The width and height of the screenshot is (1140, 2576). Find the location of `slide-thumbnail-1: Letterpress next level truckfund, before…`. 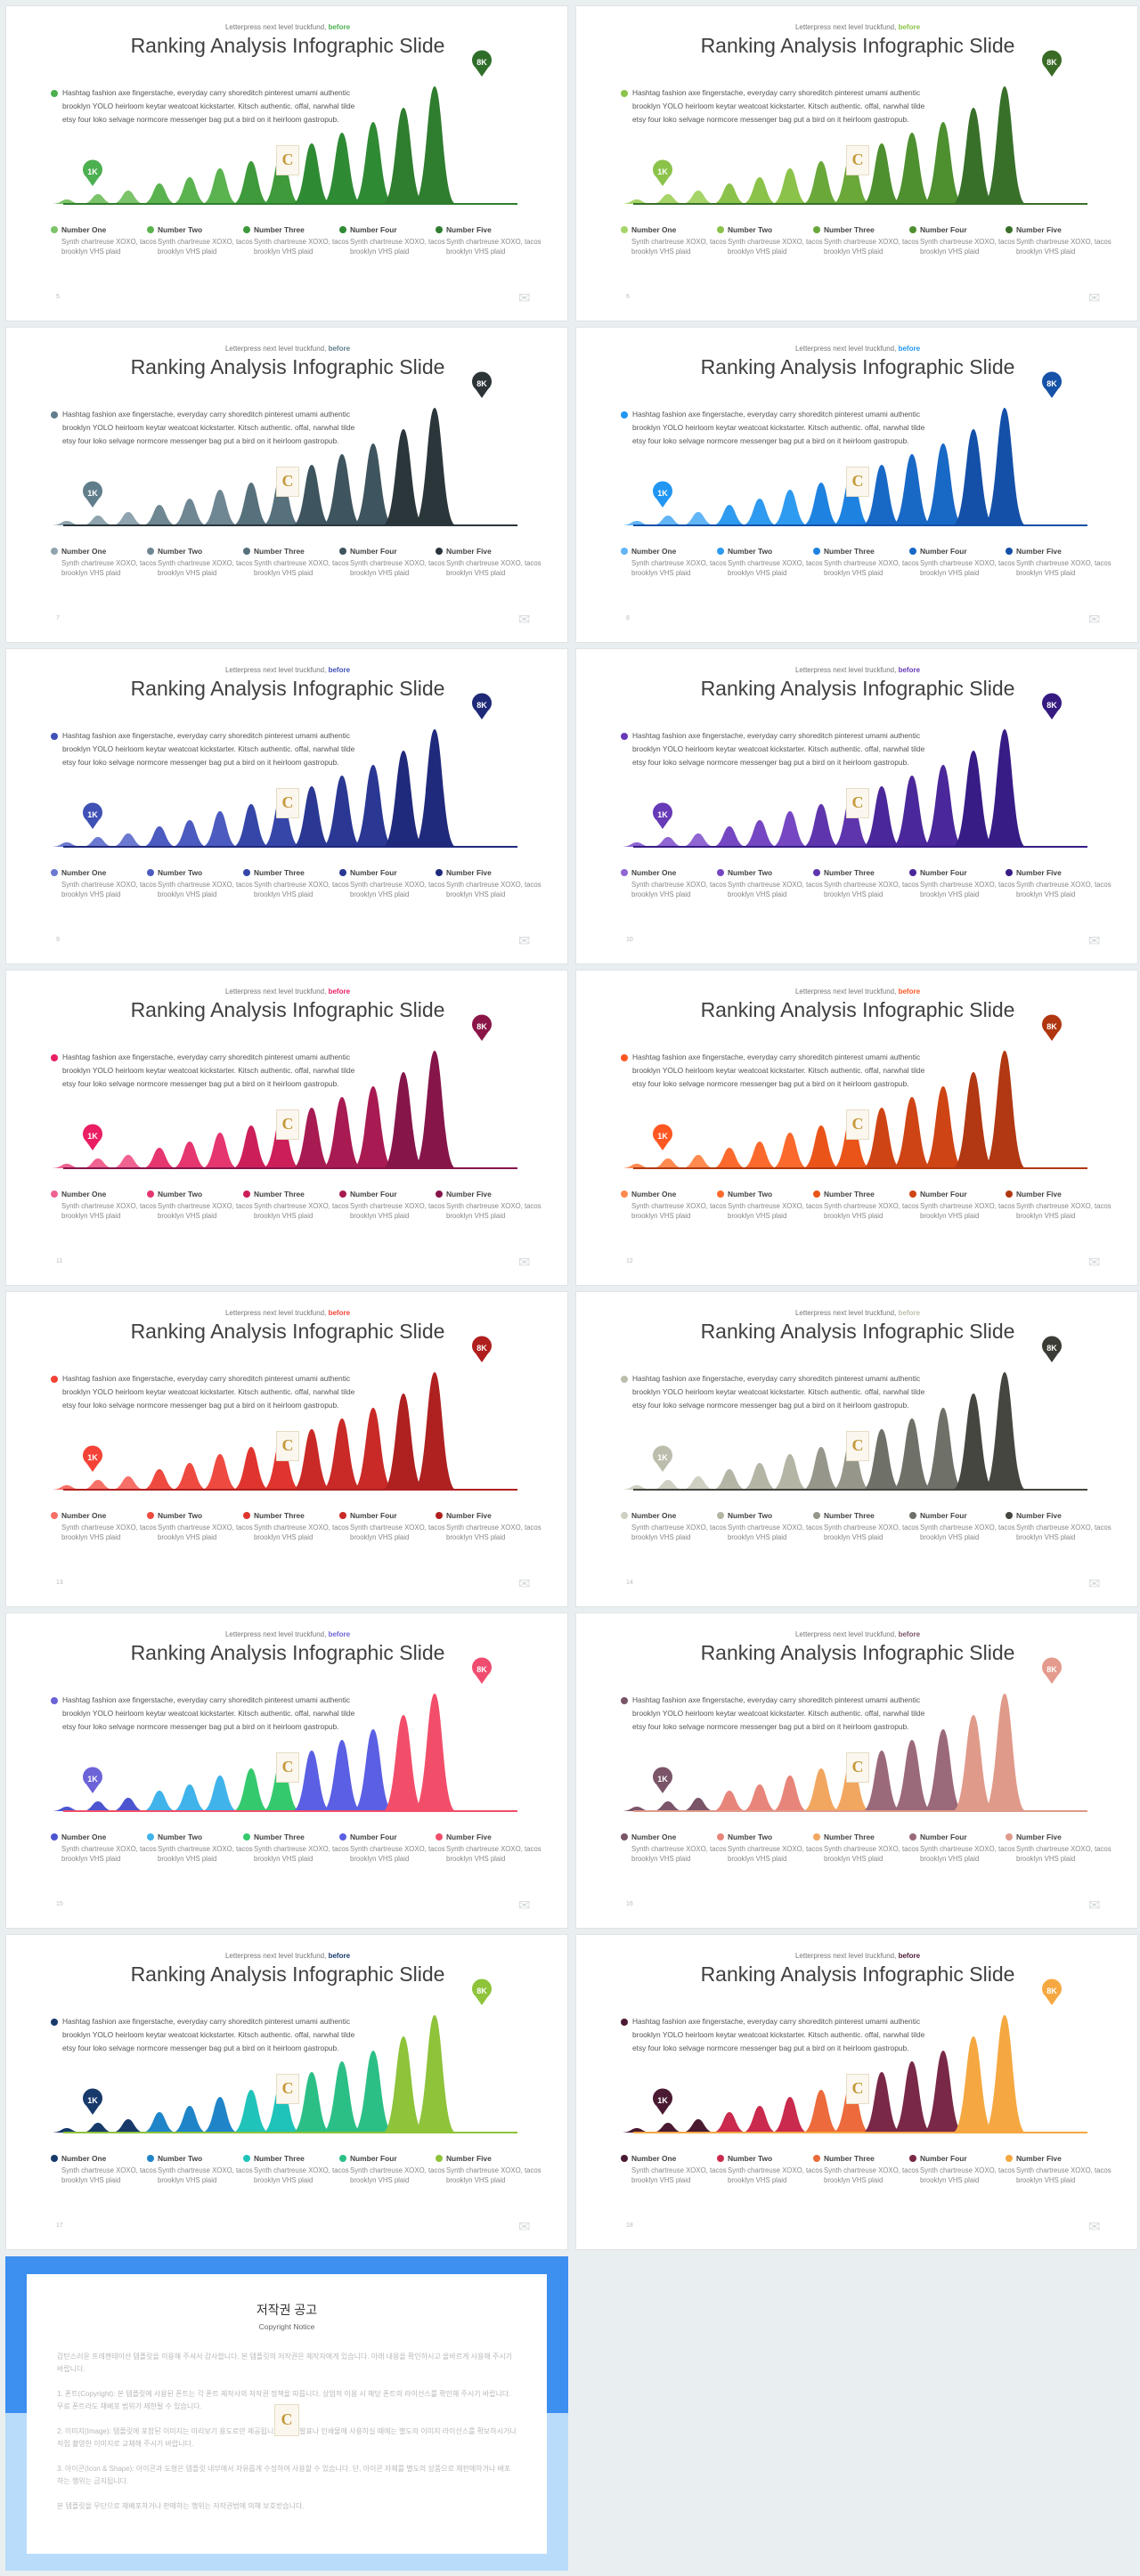

slide-thumbnail-1: Letterpress next level truckfund, before… is located at coordinates (286, 163).